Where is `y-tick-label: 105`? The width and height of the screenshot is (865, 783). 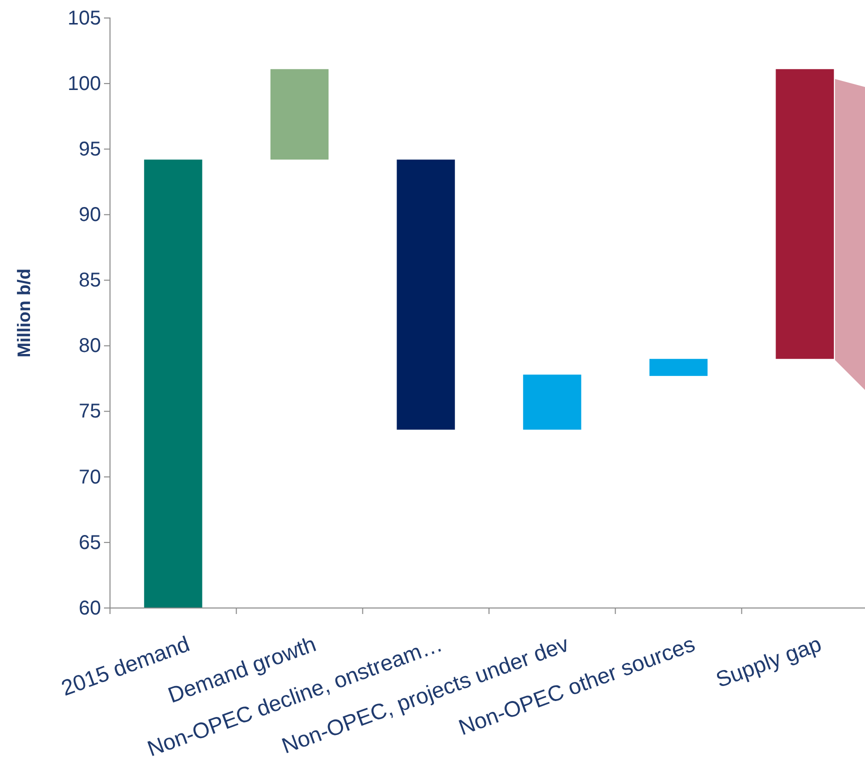 y-tick-label: 105 is located at coordinates (84, 18).